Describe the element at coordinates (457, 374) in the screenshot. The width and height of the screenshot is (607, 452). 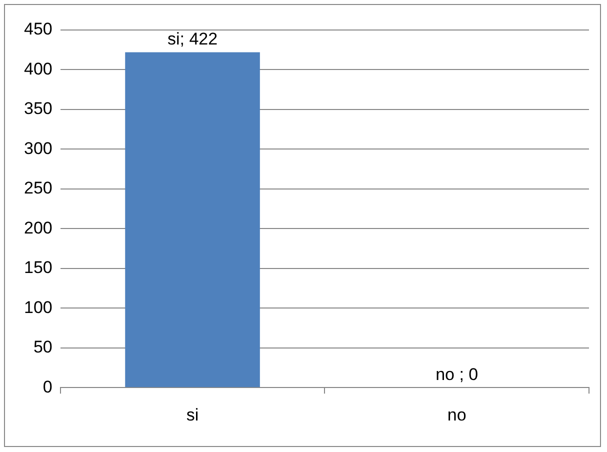
I see `data-label: no ; 0` at that location.